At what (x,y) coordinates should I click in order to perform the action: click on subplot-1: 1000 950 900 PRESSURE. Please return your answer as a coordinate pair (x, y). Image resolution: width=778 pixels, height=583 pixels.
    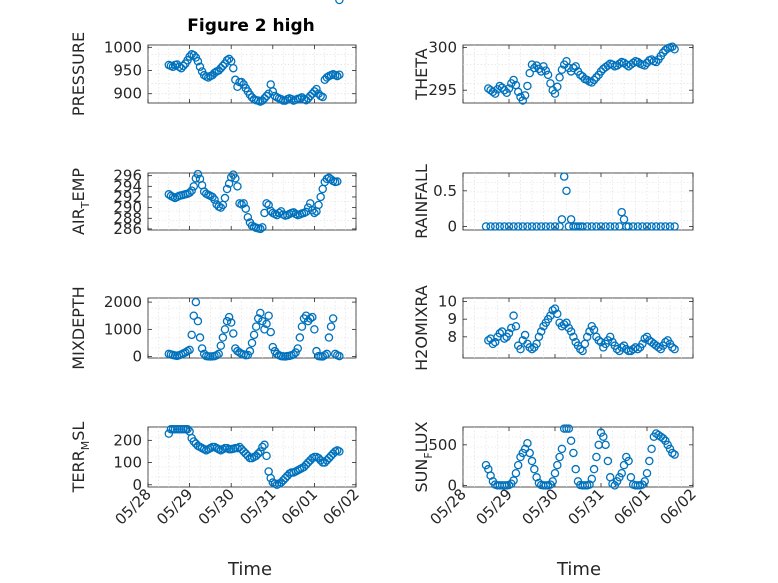
    Looking at the image, I should click on (213, 74).